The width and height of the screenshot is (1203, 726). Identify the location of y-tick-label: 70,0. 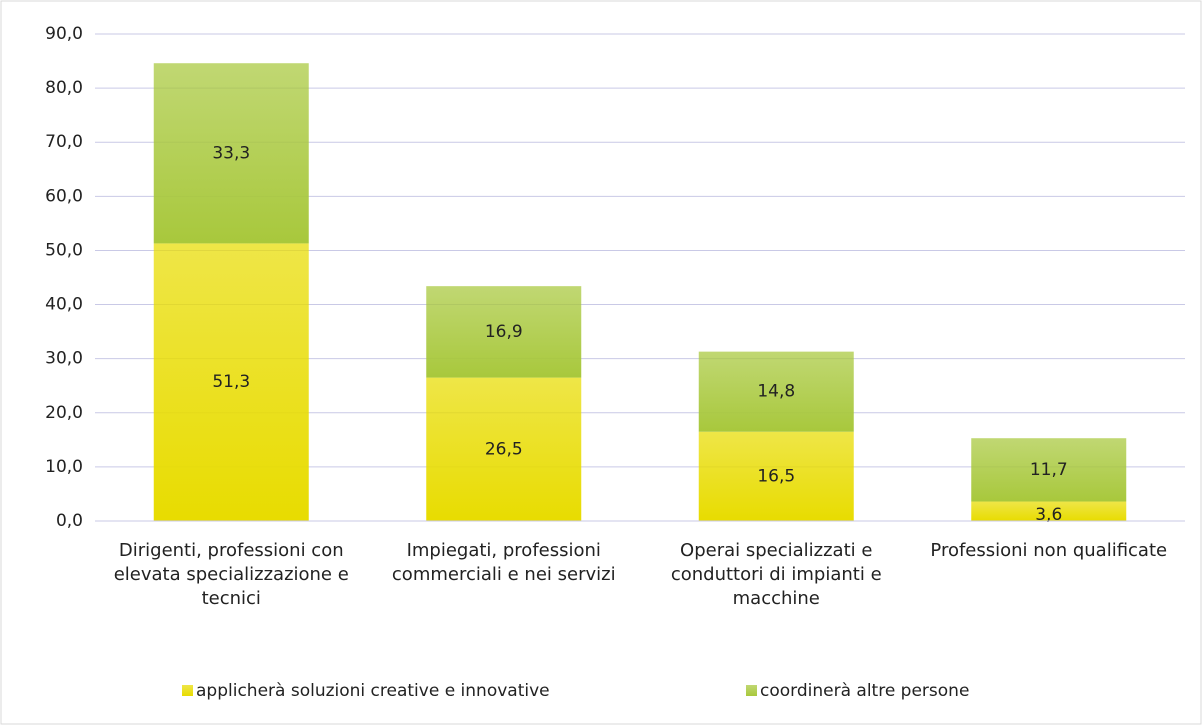
(64, 142).